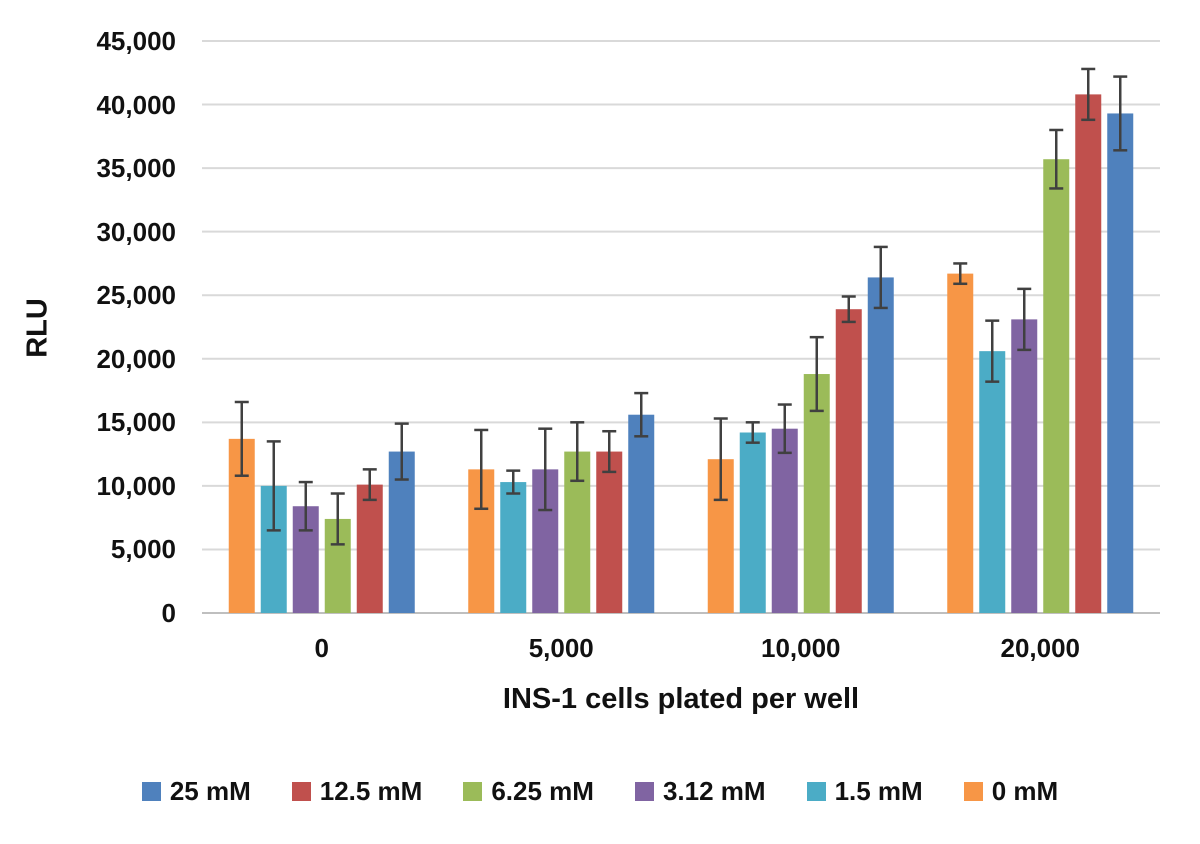 The height and width of the screenshot is (844, 1200). What do you see at coordinates (577, 452) in the screenshot?
I see `error-bar-6.25mM-5000` at bounding box center [577, 452].